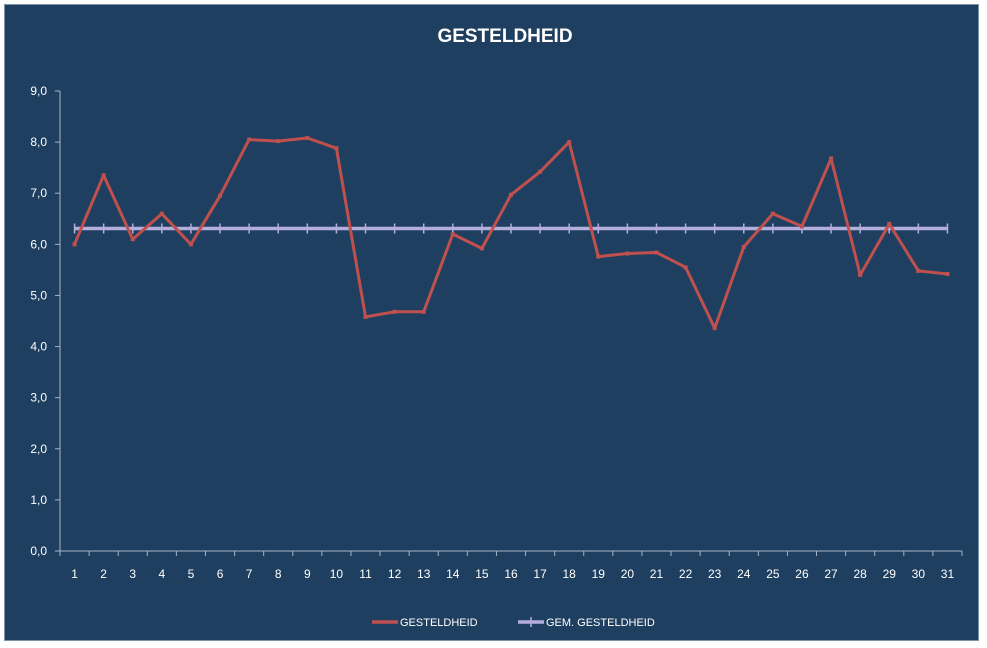 The image size is (987, 648). What do you see at coordinates (38, 193) in the screenshot?
I see `y-tick-label: 7,0` at bounding box center [38, 193].